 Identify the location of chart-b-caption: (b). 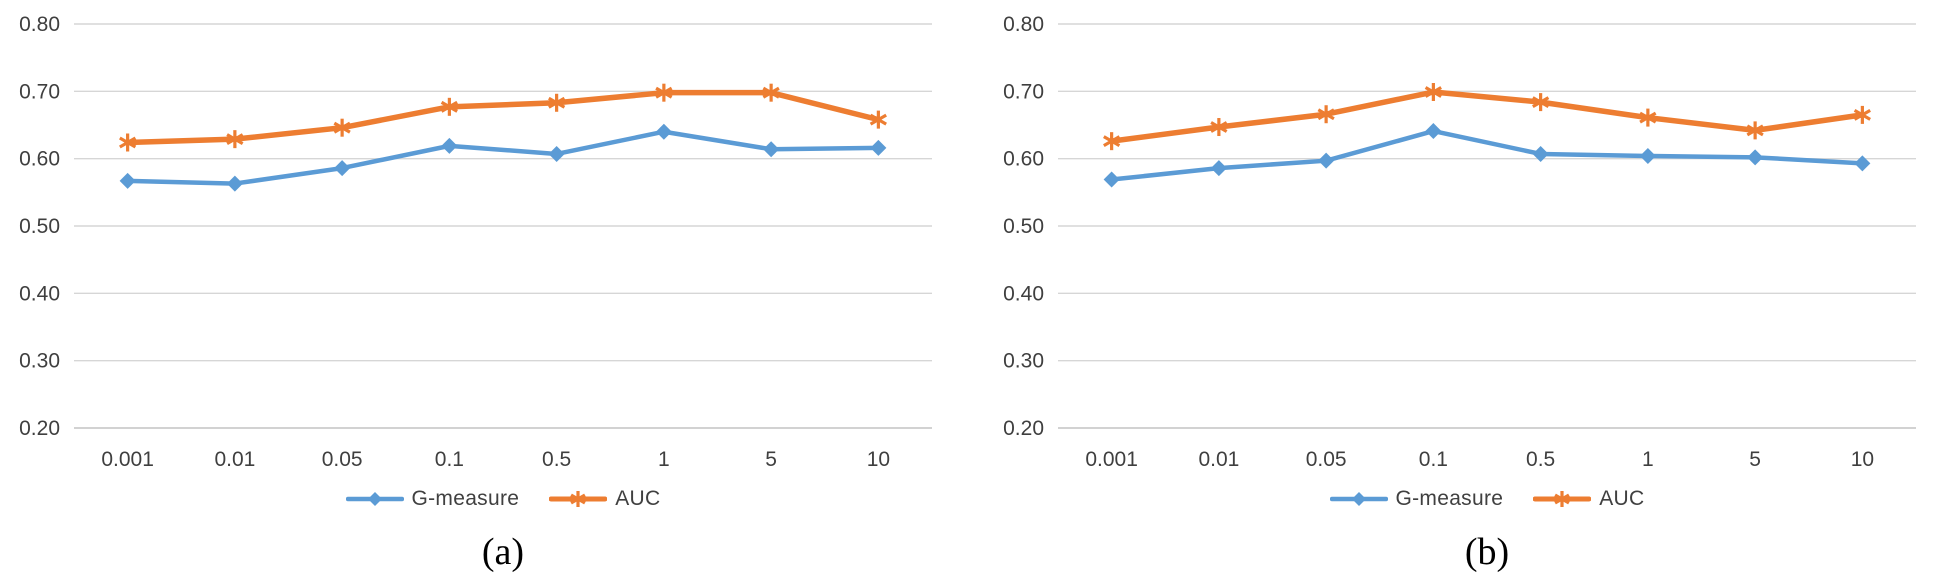
(1487, 552).